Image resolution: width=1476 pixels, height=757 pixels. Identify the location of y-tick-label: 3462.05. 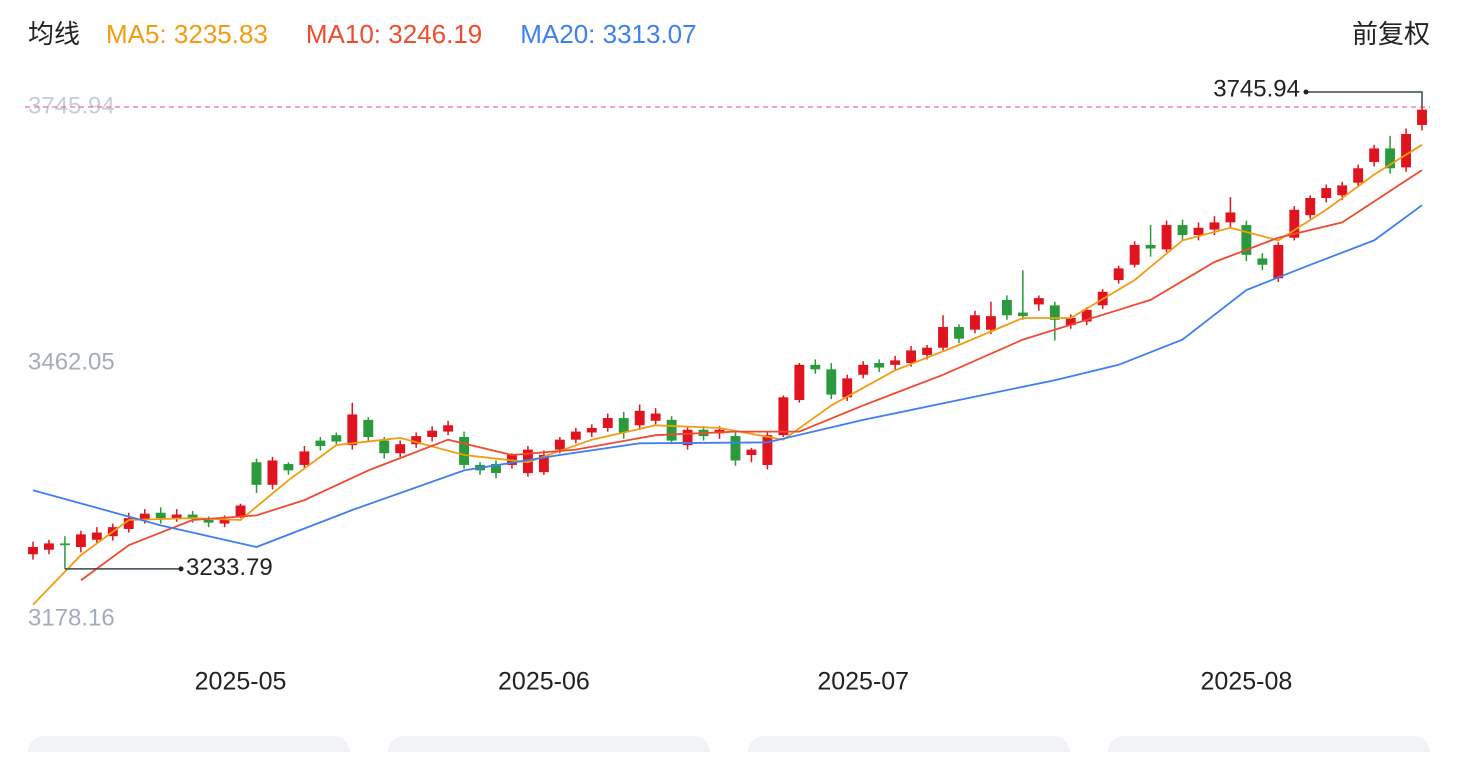
(71, 361).